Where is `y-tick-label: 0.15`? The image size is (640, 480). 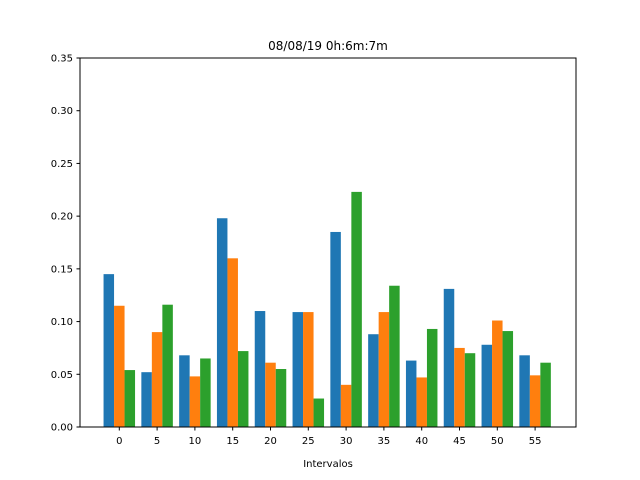
y-tick-label: 0.15 is located at coordinates (62, 269).